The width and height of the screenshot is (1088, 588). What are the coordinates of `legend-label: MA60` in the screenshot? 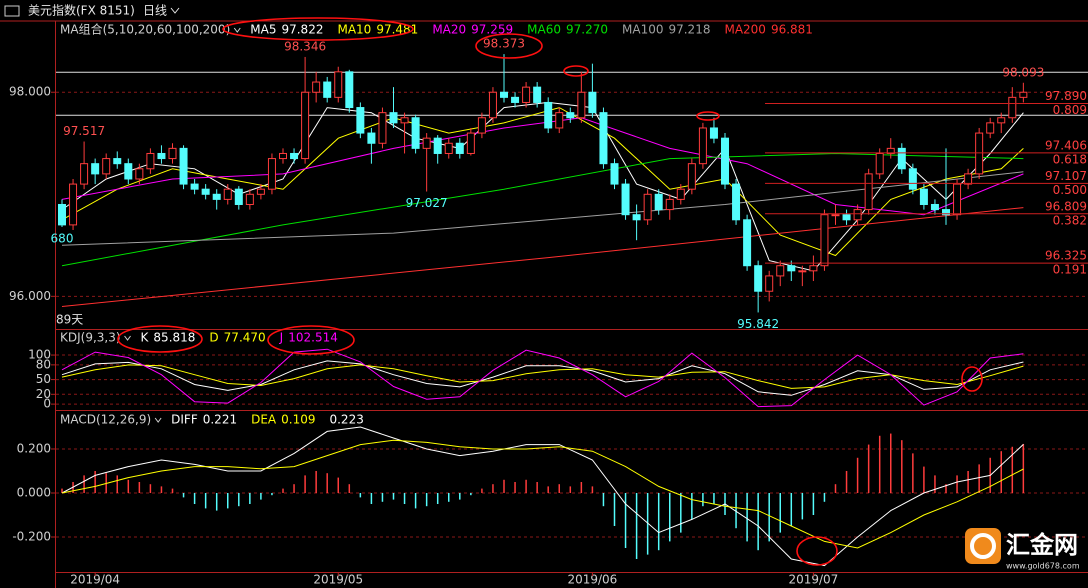 It's located at (544, 30).